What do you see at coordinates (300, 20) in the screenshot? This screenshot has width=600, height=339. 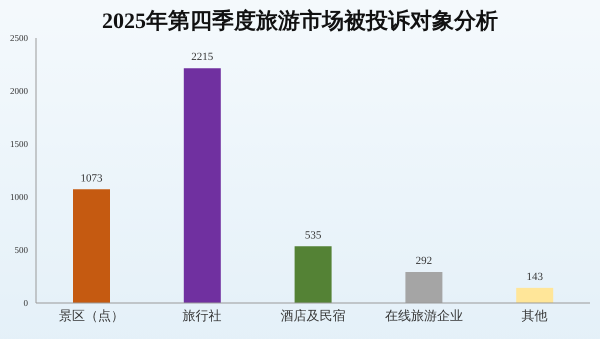 I see `chart-title: 2025年第四季度旅游市场被投诉对象分析` at bounding box center [300, 20].